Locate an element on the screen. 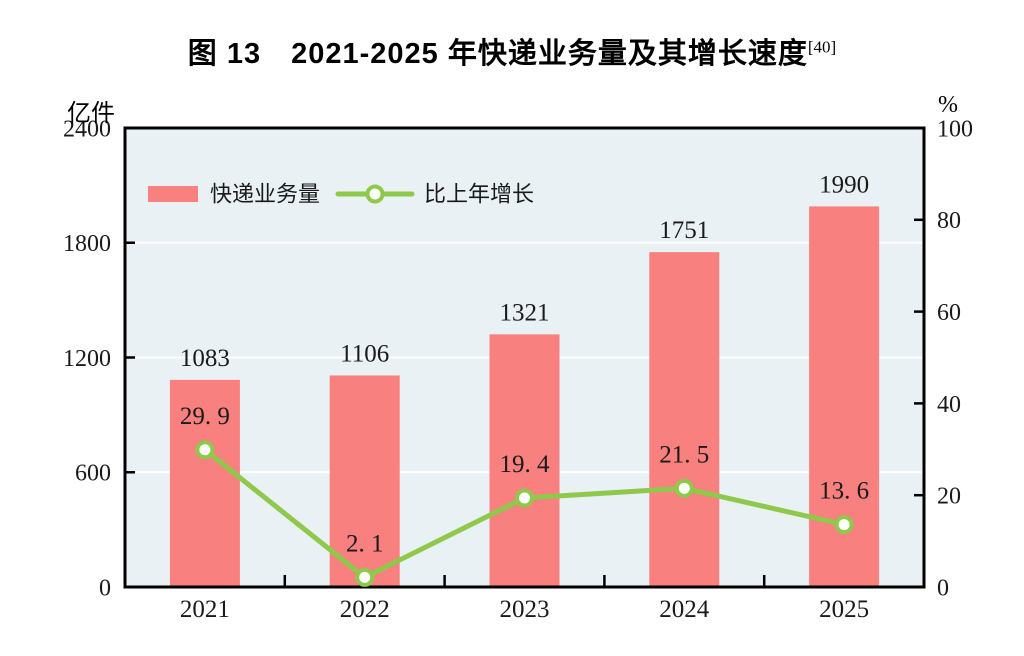 This screenshot has width=1024, height=656. x-axis-label-2025: 2025 is located at coordinates (844, 609).